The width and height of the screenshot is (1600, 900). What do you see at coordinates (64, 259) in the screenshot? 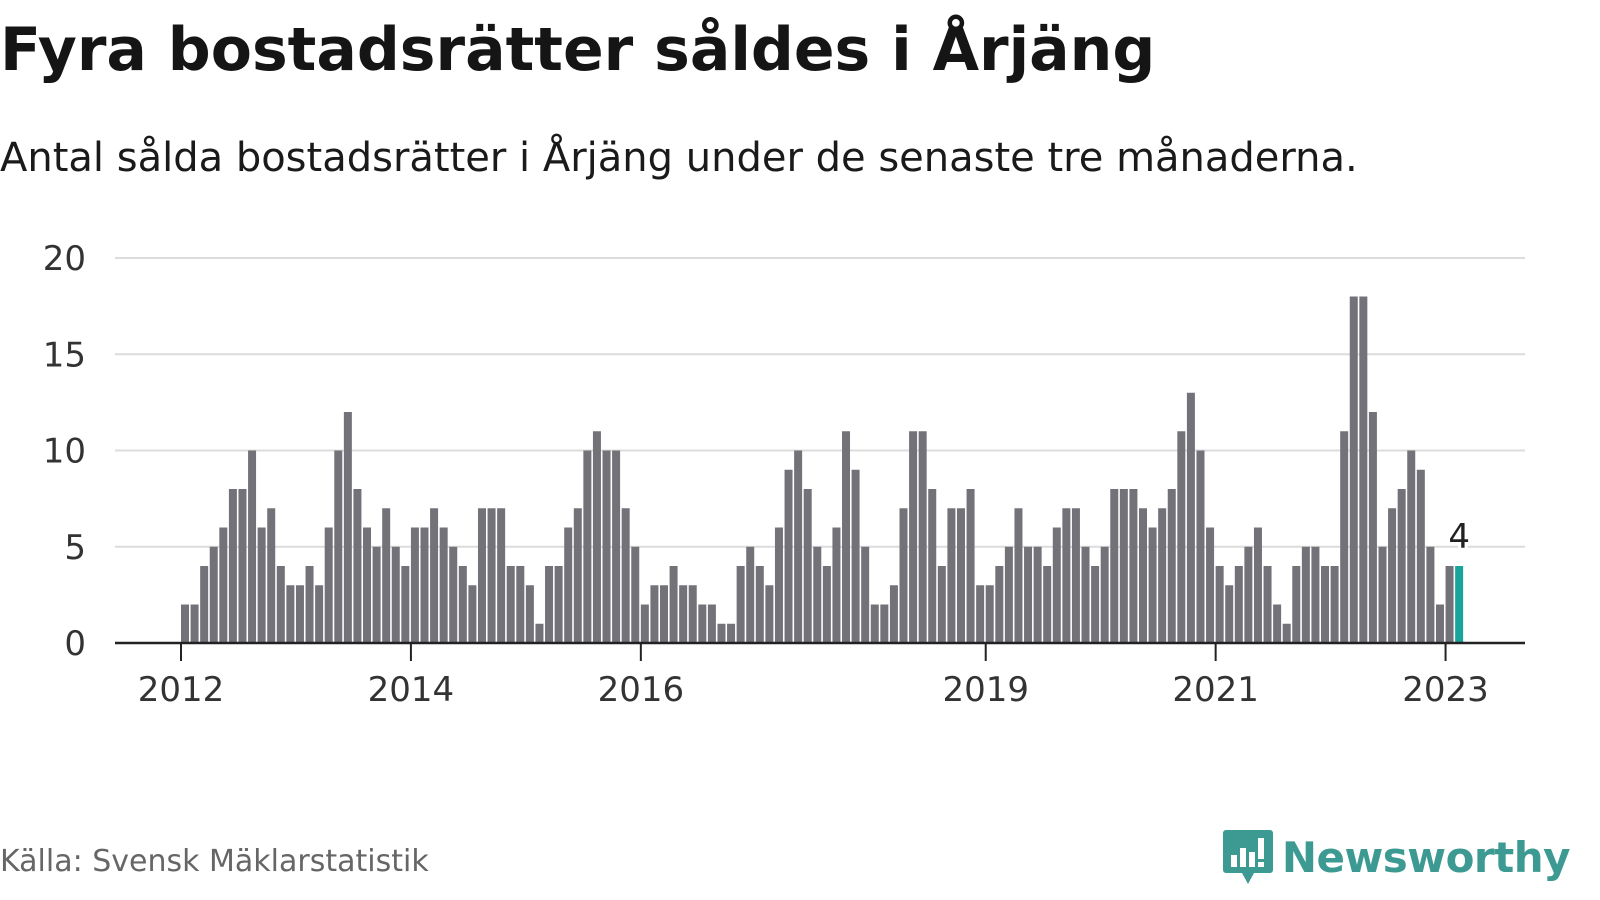
I see `y-tick-label: 20` at bounding box center [64, 259].